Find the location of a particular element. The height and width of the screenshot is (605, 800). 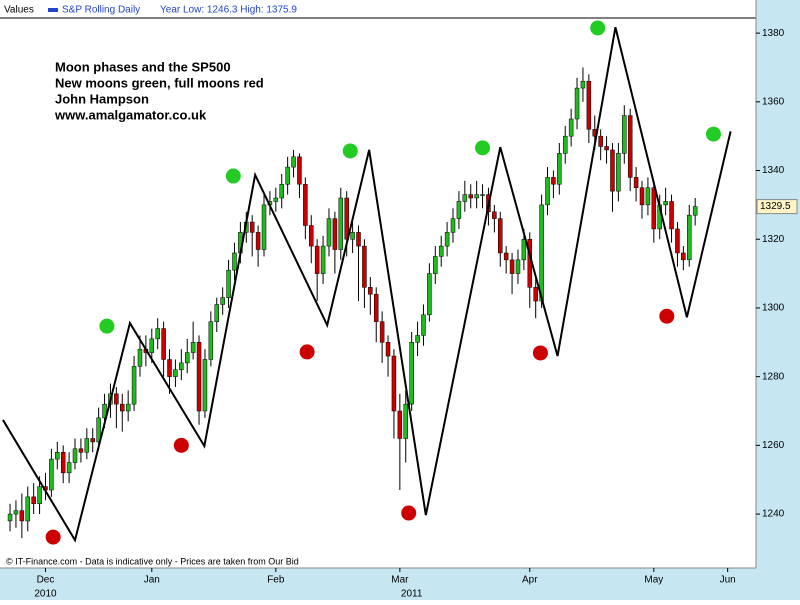

last-price-label: 1329.5 is located at coordinates (775, 206).